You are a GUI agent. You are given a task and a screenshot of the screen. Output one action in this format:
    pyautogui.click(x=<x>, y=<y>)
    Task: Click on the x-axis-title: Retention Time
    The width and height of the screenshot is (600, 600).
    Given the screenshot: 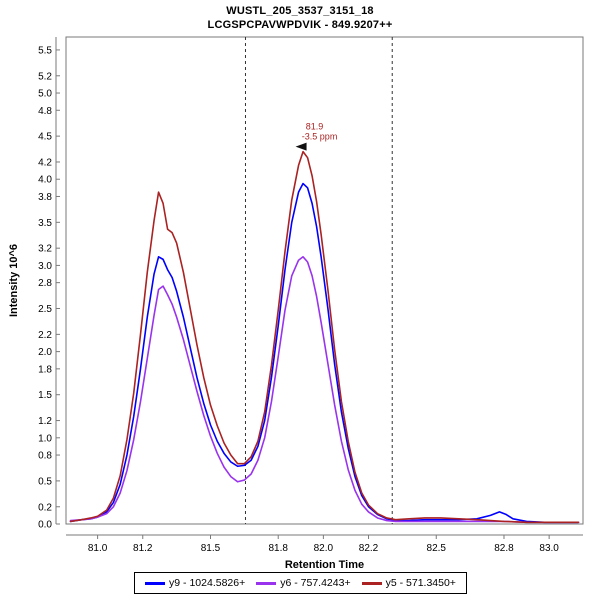 What is the action you would take?
    pyautogui.click(x=324, y=565)
    